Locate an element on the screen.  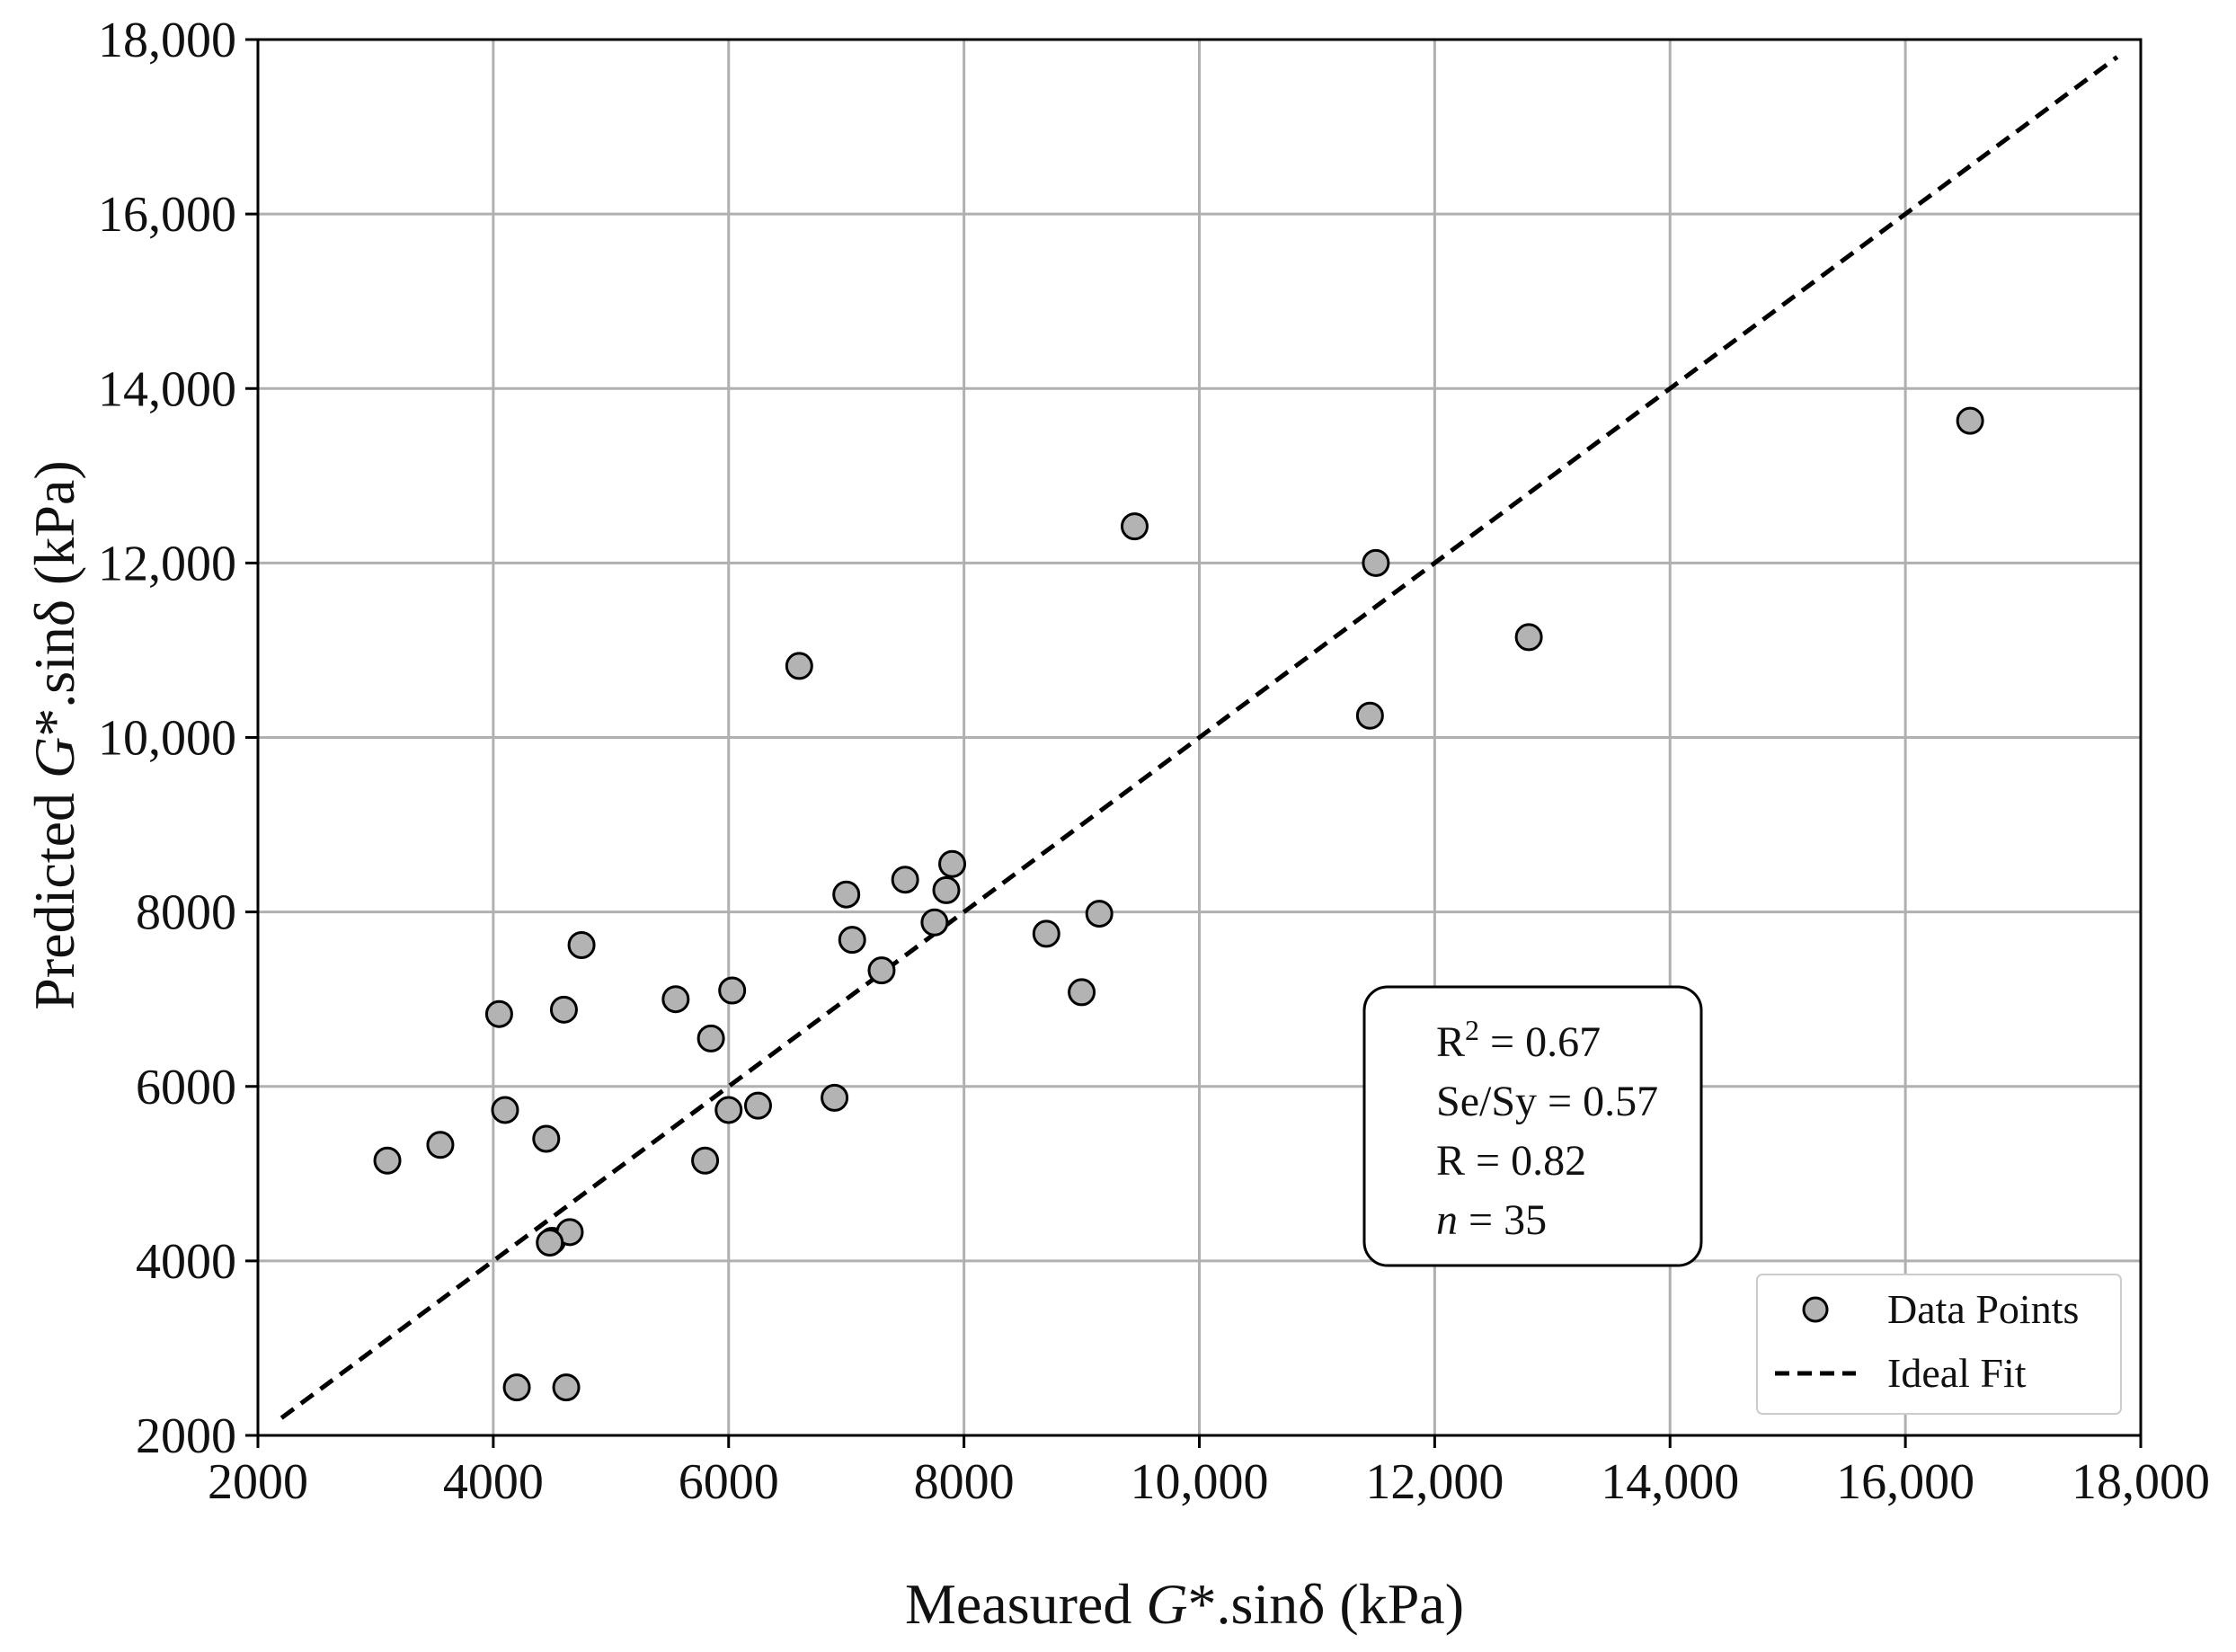
x-tick-label: 6000 is located at coordinates (729, 1482).